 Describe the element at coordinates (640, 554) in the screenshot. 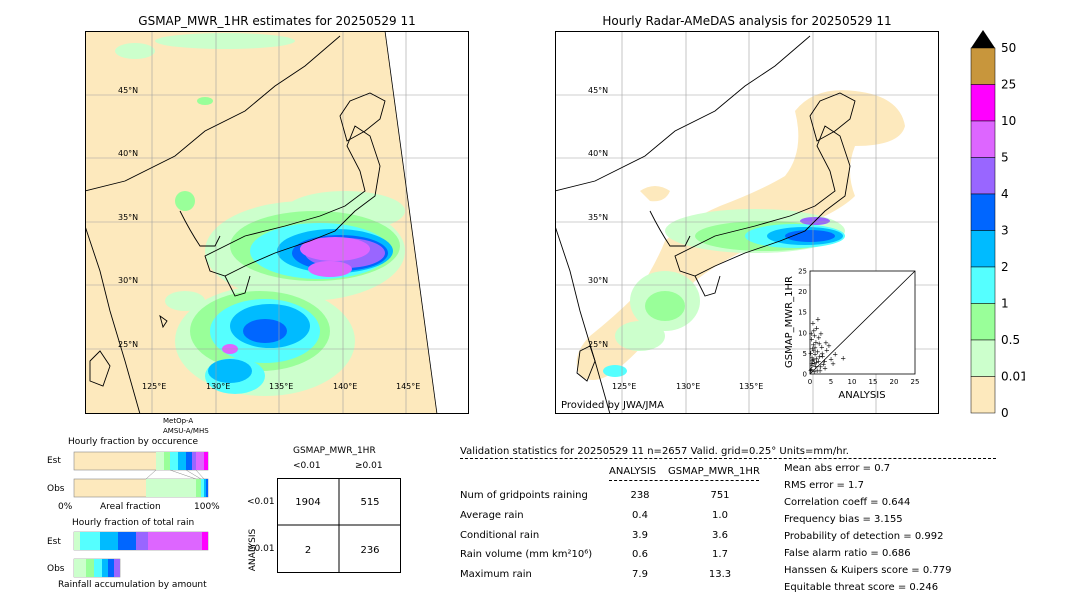

I see `stat-analysis-volume: 0.6` at that location.